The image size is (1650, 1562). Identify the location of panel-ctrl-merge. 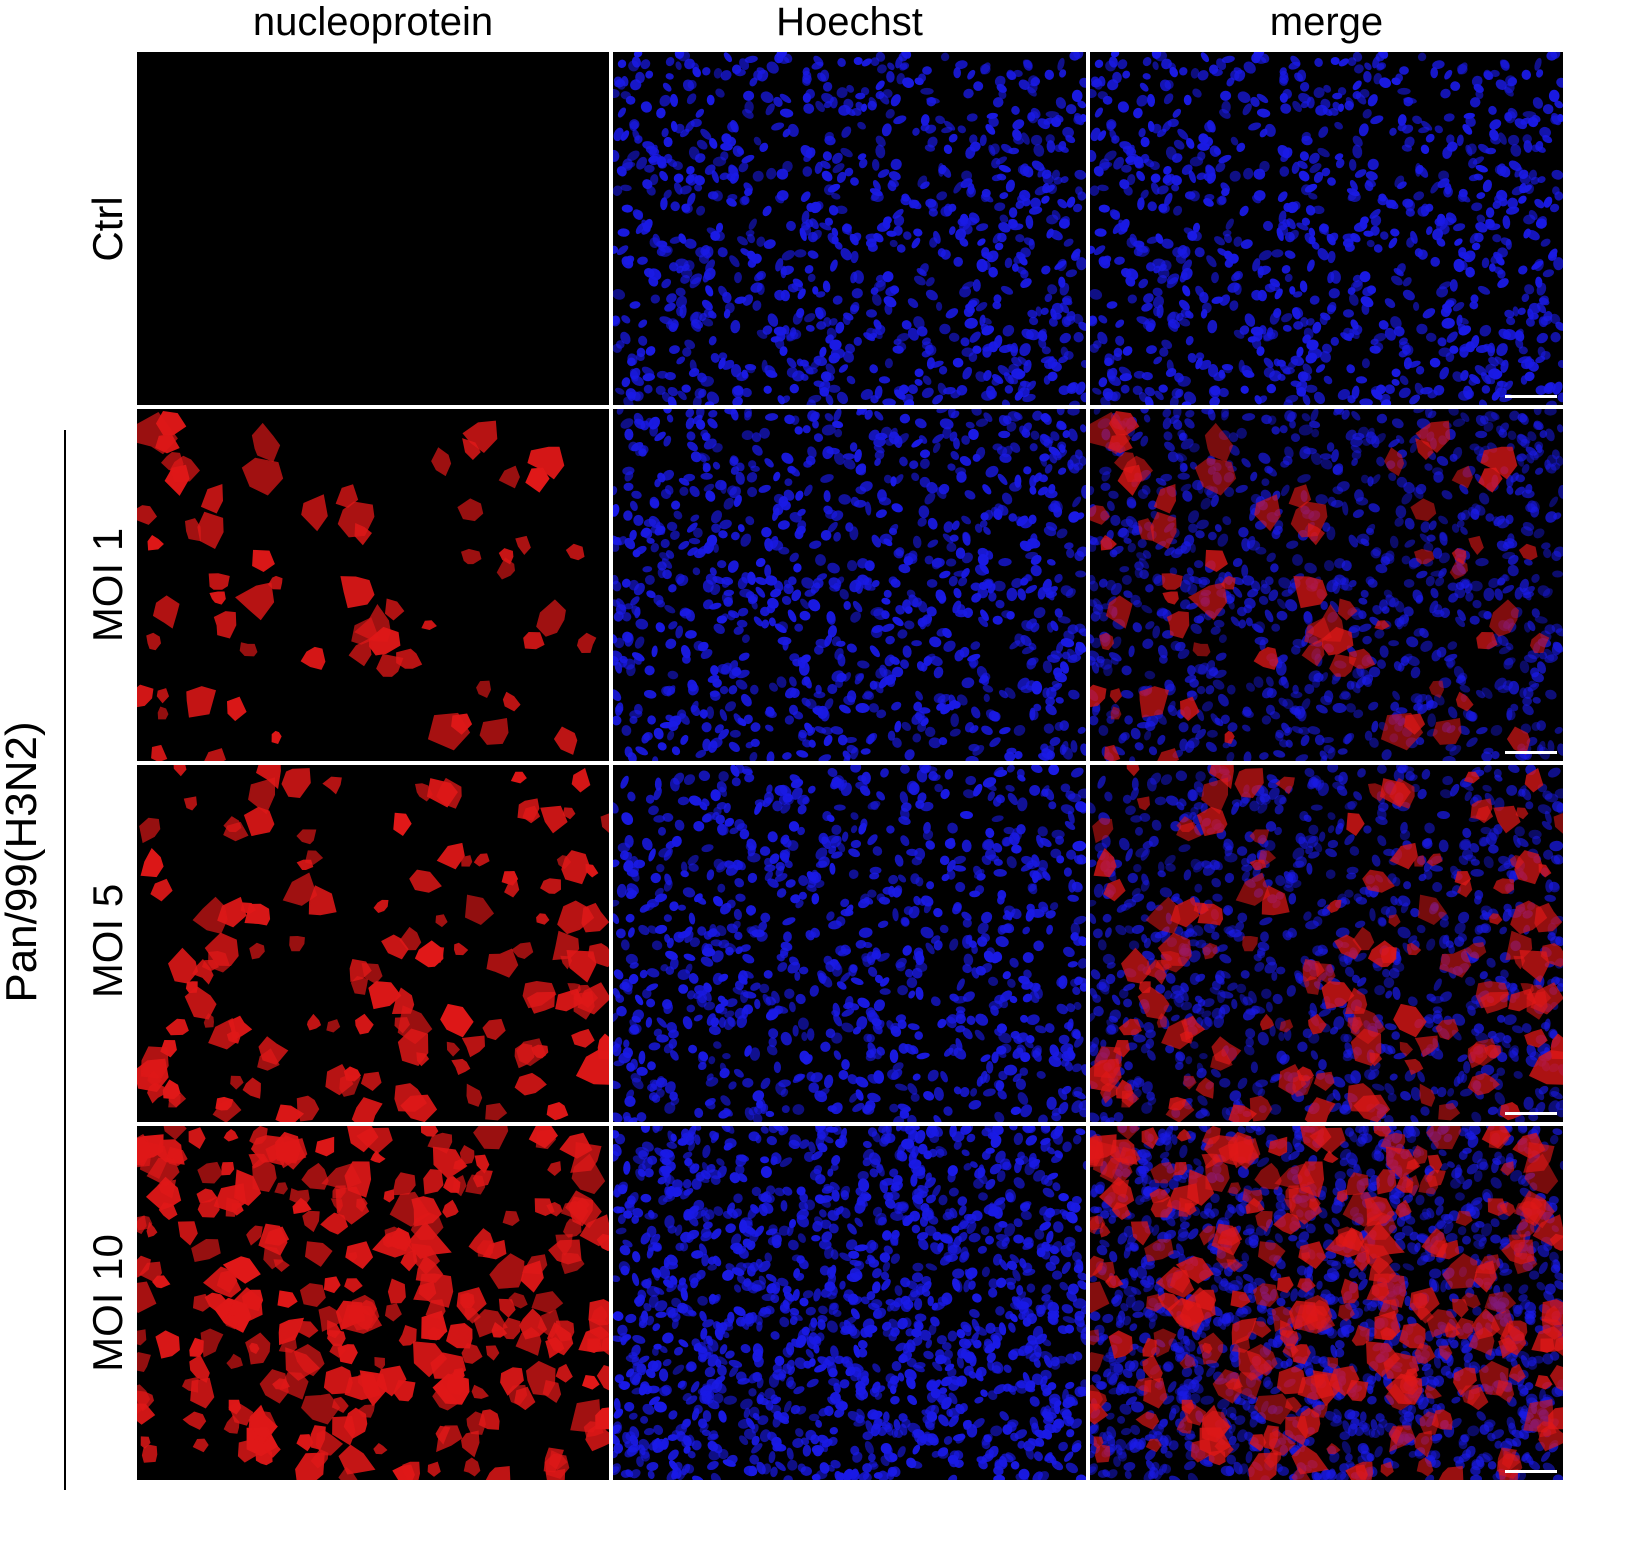
(1326, 228).